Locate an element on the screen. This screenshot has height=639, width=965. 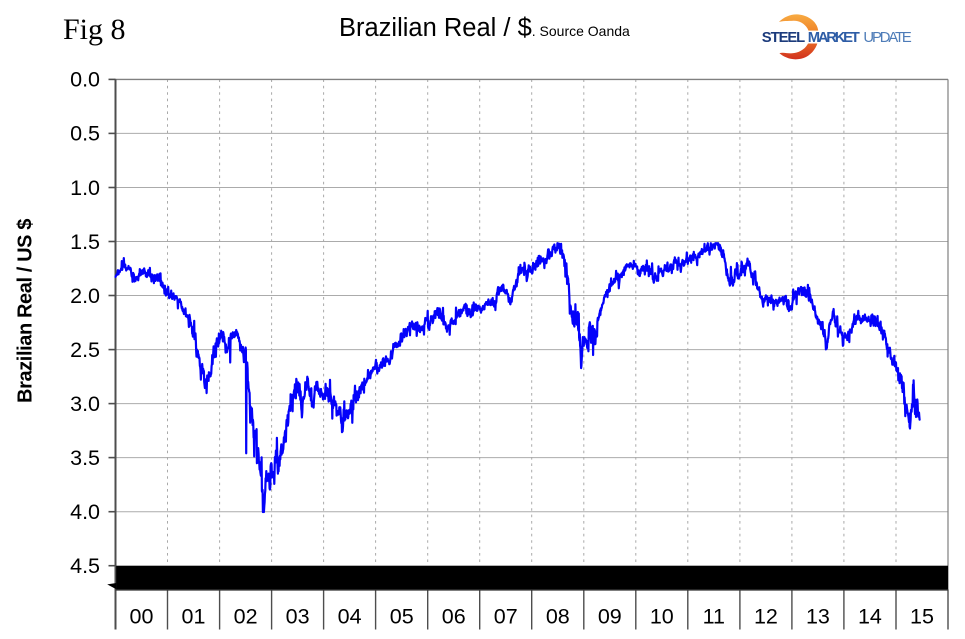
svg-text: 10 is located at coordinates (662, 617).